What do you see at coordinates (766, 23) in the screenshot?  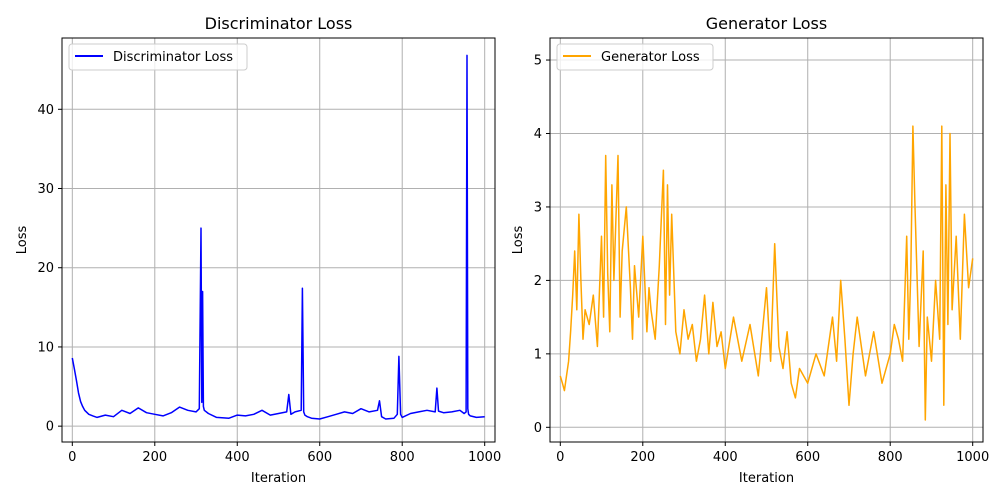 I see `chart-title: Generator Loss` at bounding box center [766, 23].